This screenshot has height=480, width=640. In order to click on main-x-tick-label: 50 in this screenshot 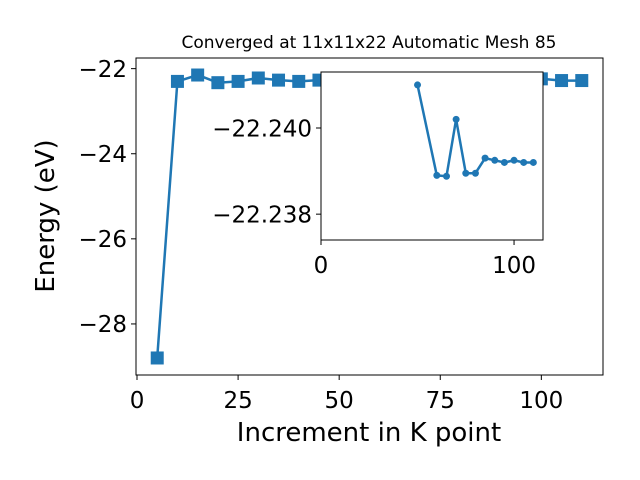, I will do `click(339, 401)`.